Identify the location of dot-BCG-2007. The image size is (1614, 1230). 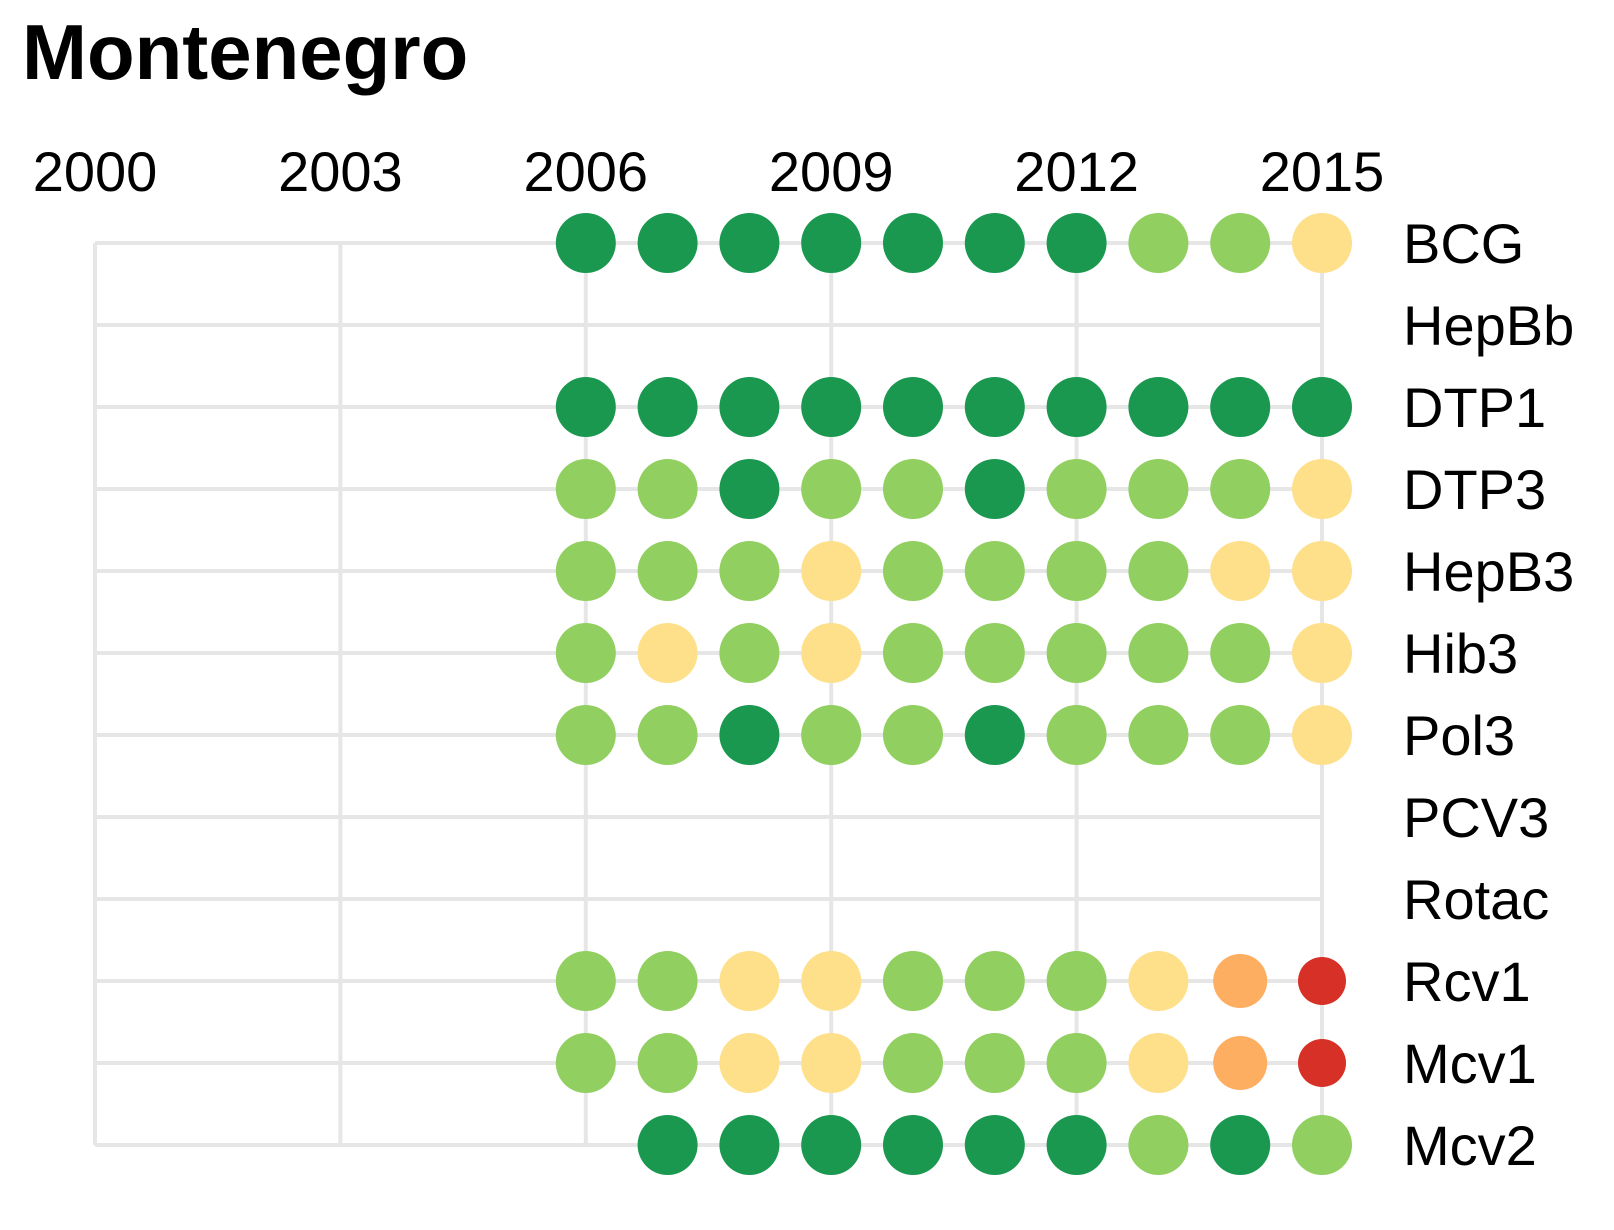
(667, 243).